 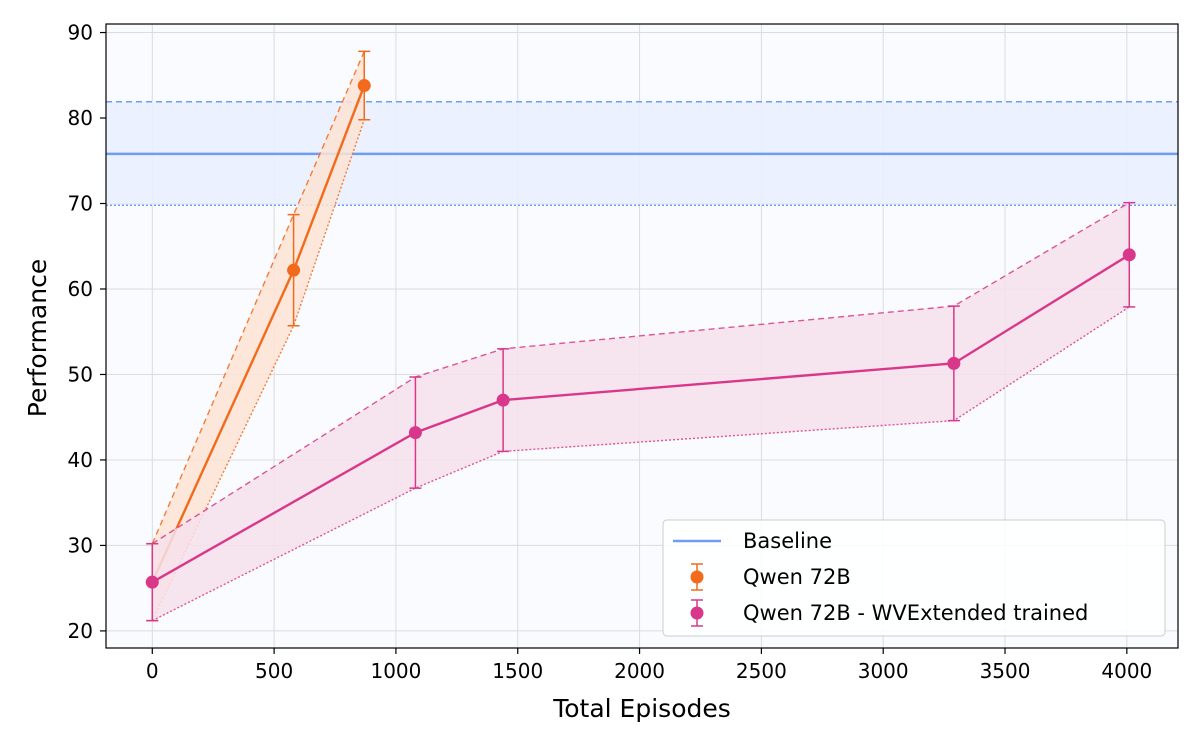 I want to click on x-tick-label: 1000, so click(x=395, y=671).